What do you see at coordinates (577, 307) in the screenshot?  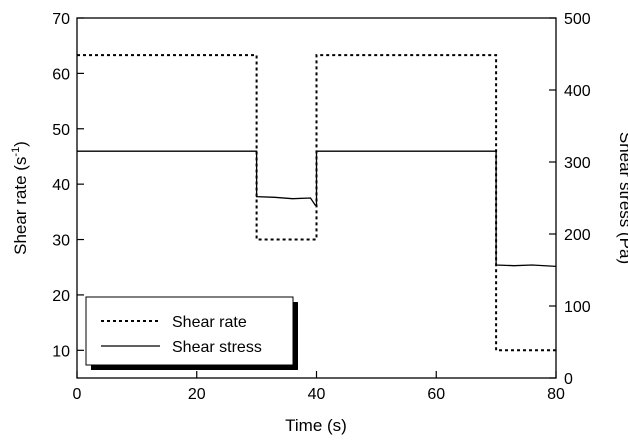 I see `right-y-tick-label: 100` at bounding box center [577, 307].